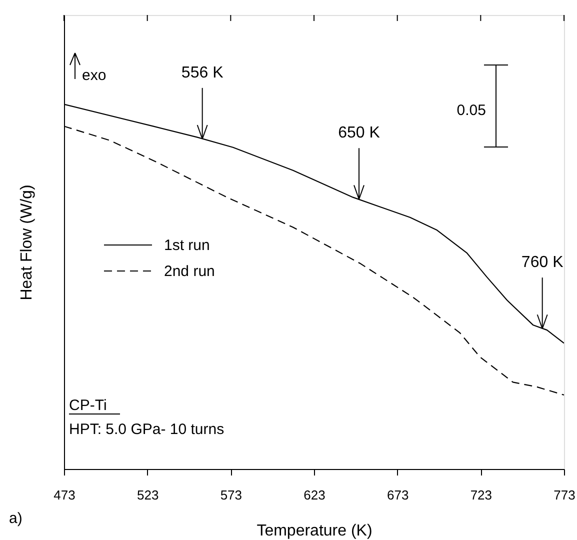  What do you see at coordinates (147, 495) in the screenshot?
I see `x-tick-label: 523` at bounding box center [147, 495].